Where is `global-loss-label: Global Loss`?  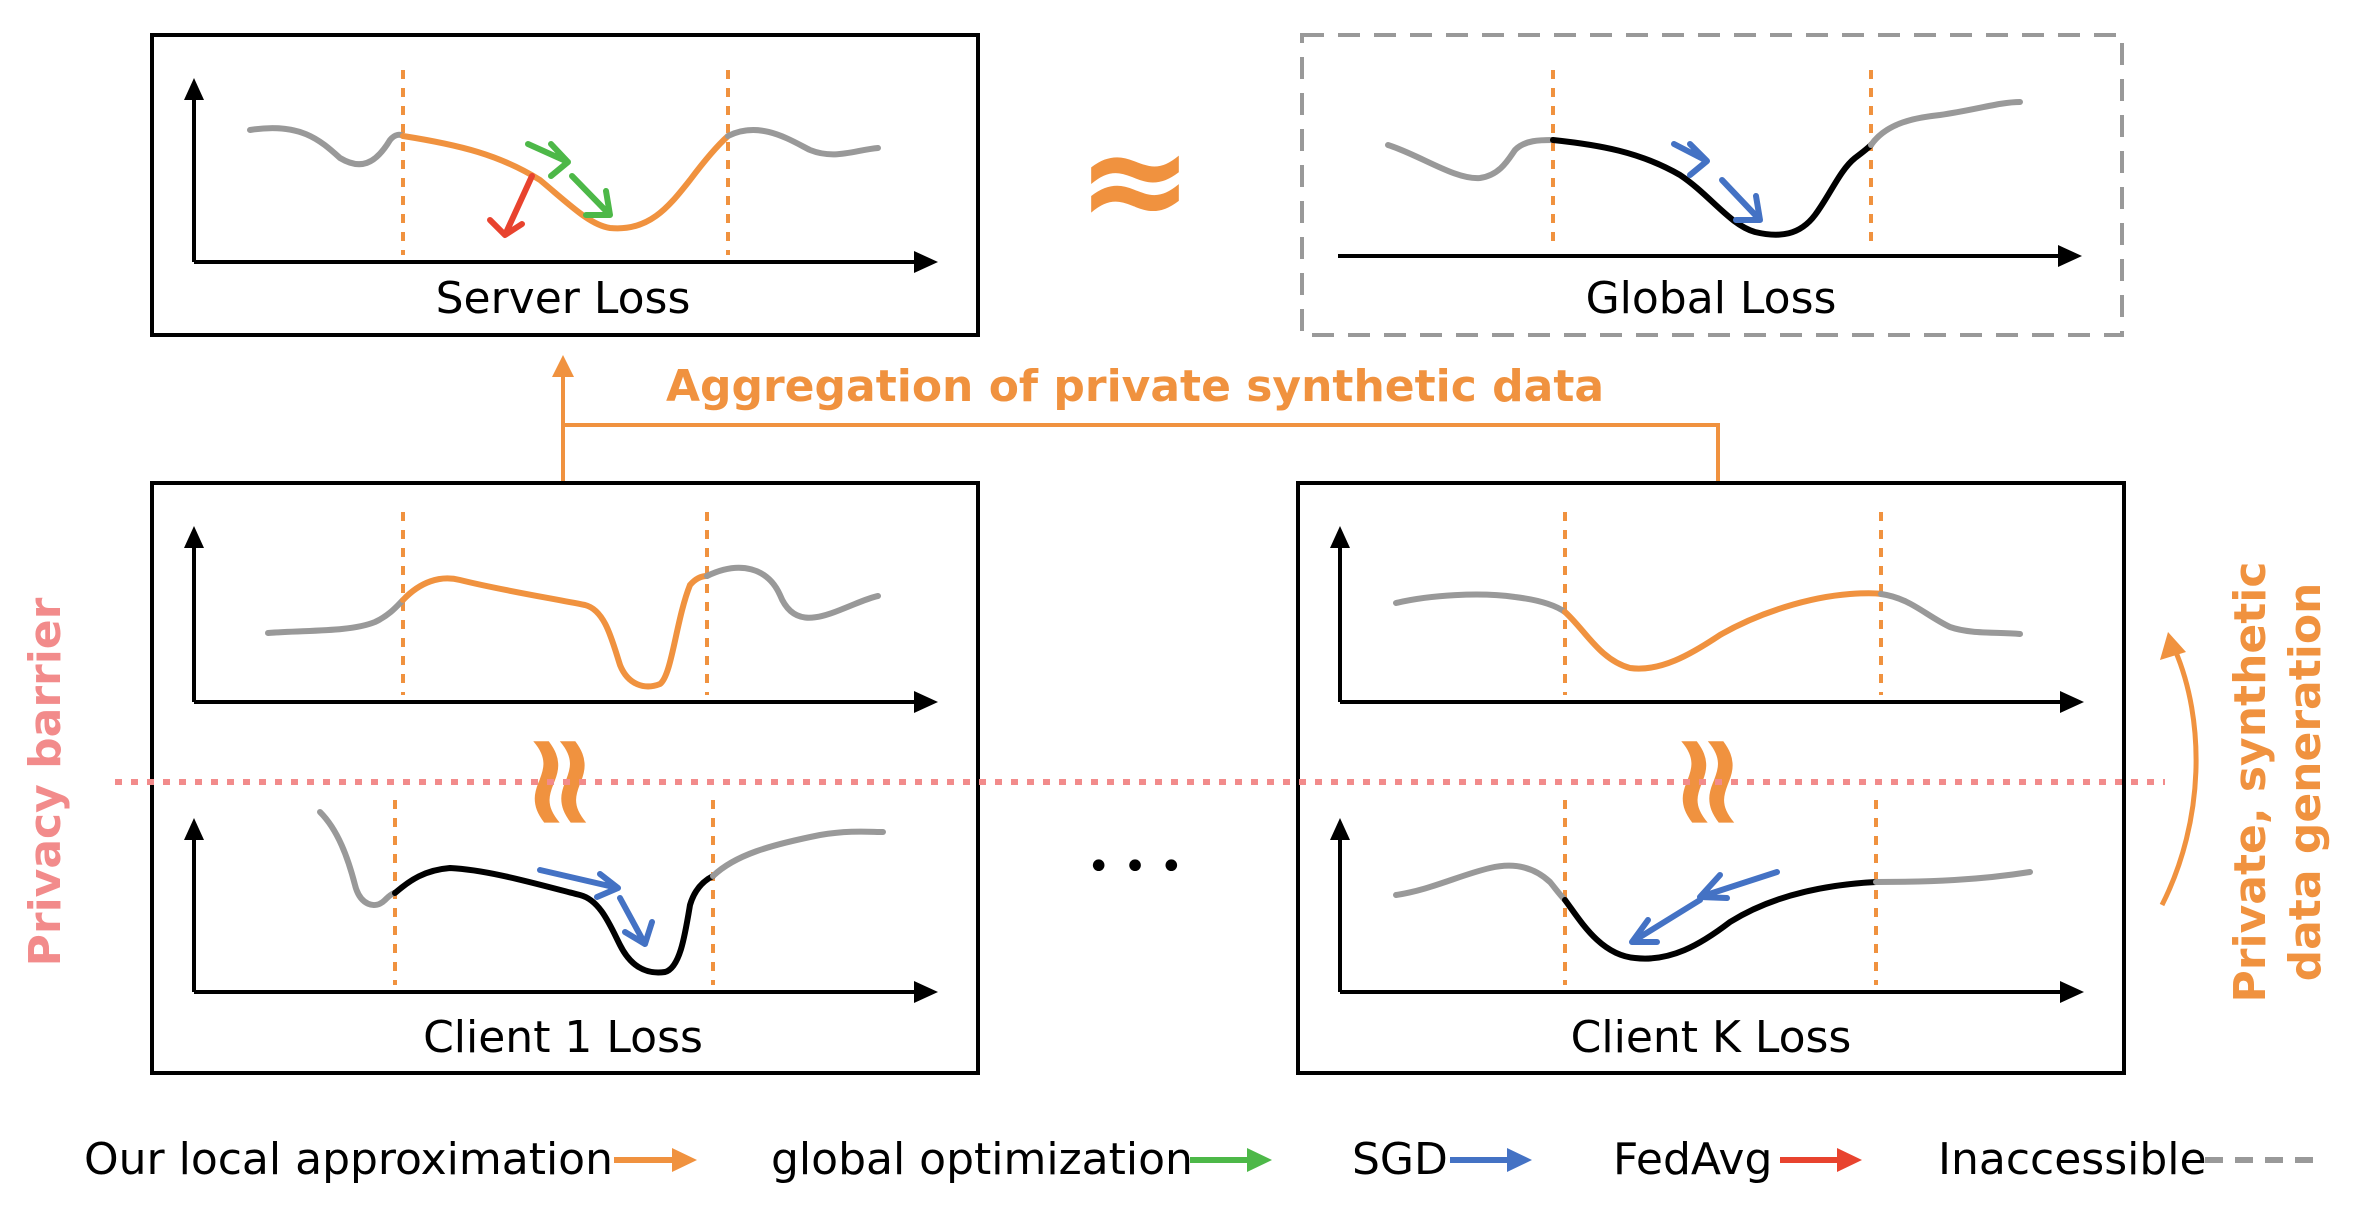
global-loss-label: Global Loss is located at coordinates (1711, 298).